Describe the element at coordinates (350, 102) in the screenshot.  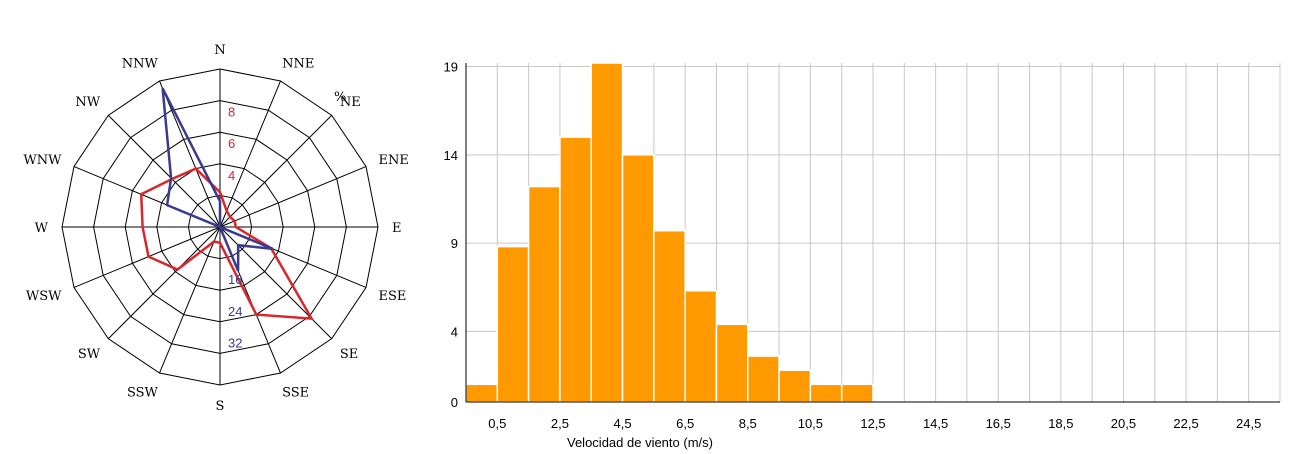
I see `direction-label-ne: NE` at that location.